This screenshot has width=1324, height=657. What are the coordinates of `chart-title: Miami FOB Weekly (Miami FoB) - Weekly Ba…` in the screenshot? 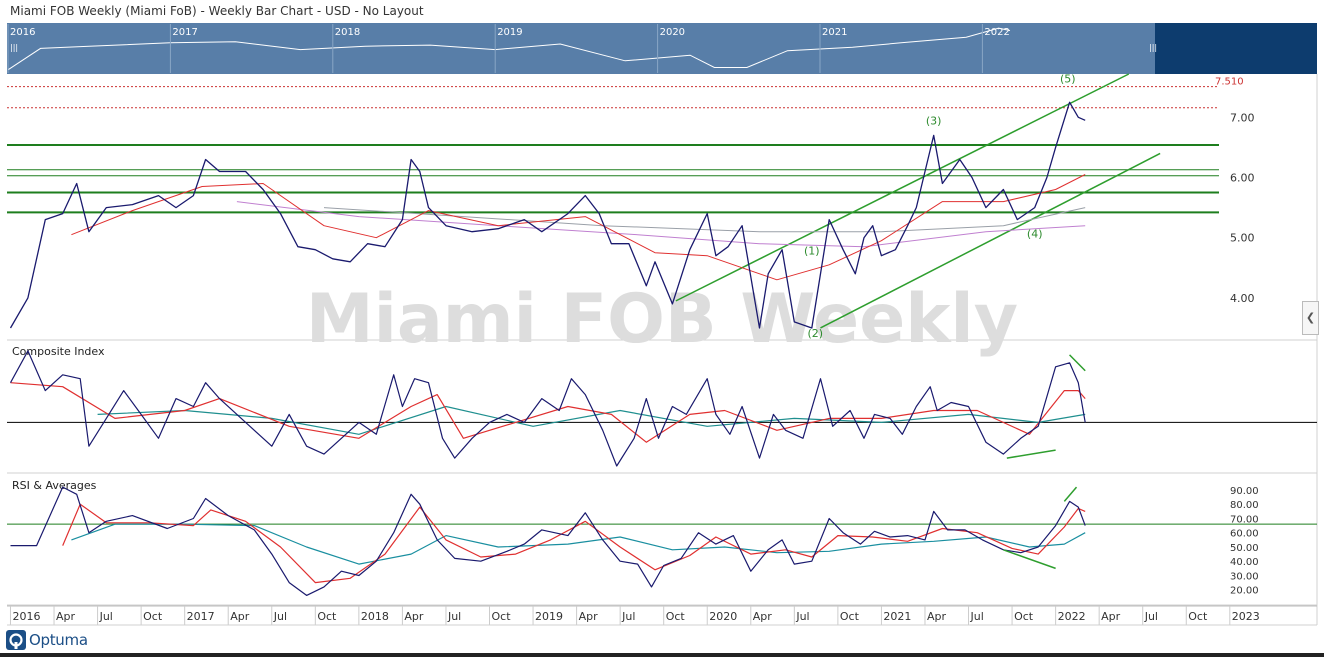 It's located at (217, 11).